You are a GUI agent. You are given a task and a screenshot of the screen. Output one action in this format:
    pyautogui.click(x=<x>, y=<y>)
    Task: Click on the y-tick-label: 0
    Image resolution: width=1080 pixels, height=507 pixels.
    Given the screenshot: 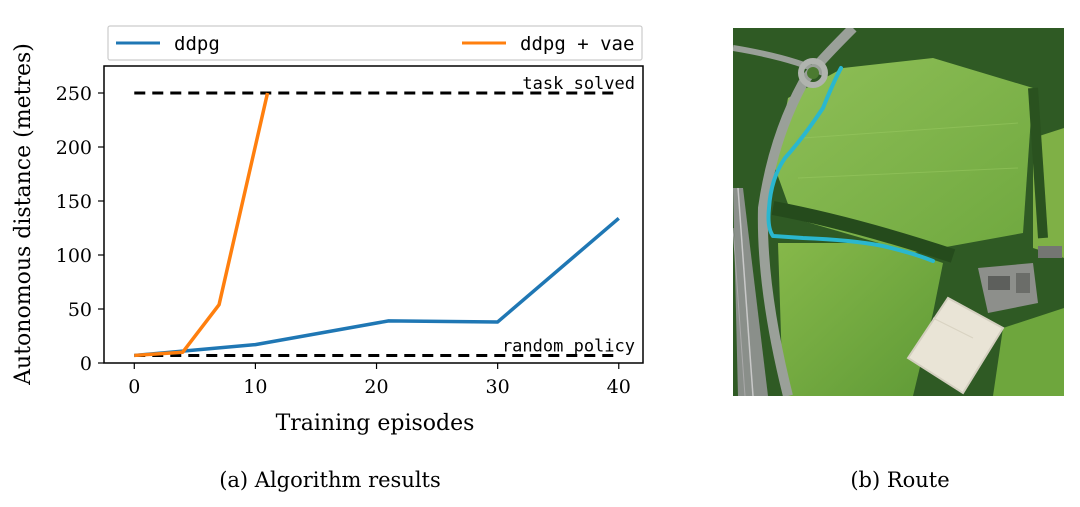 What is the action you would take?
    pyautogui.click(x=86, y=364)
    